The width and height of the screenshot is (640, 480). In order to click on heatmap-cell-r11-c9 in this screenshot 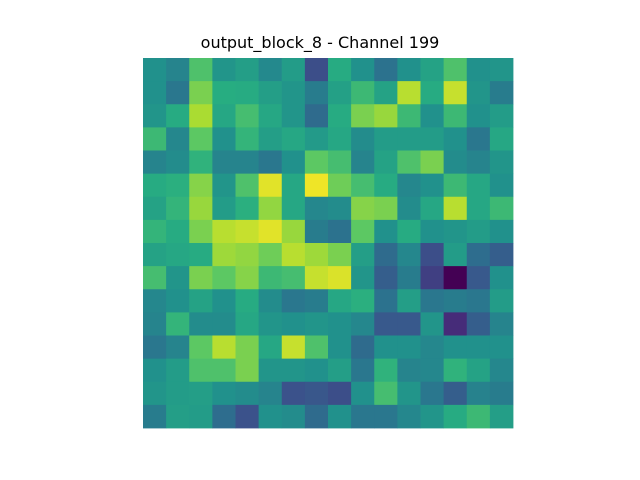, I will do `click(363, 324)`.